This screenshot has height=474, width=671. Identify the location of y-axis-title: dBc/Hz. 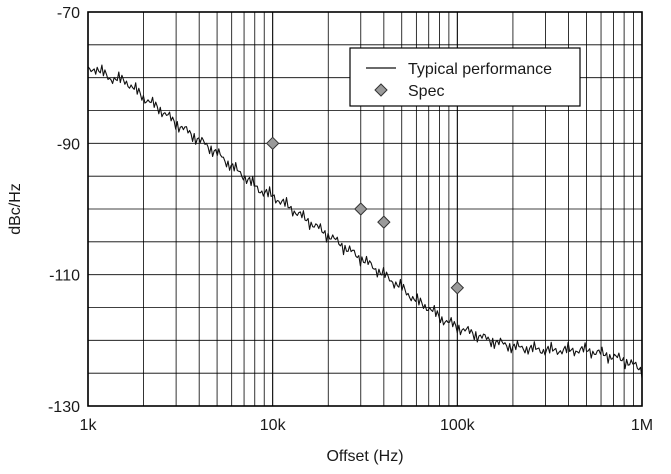
(15, 209).